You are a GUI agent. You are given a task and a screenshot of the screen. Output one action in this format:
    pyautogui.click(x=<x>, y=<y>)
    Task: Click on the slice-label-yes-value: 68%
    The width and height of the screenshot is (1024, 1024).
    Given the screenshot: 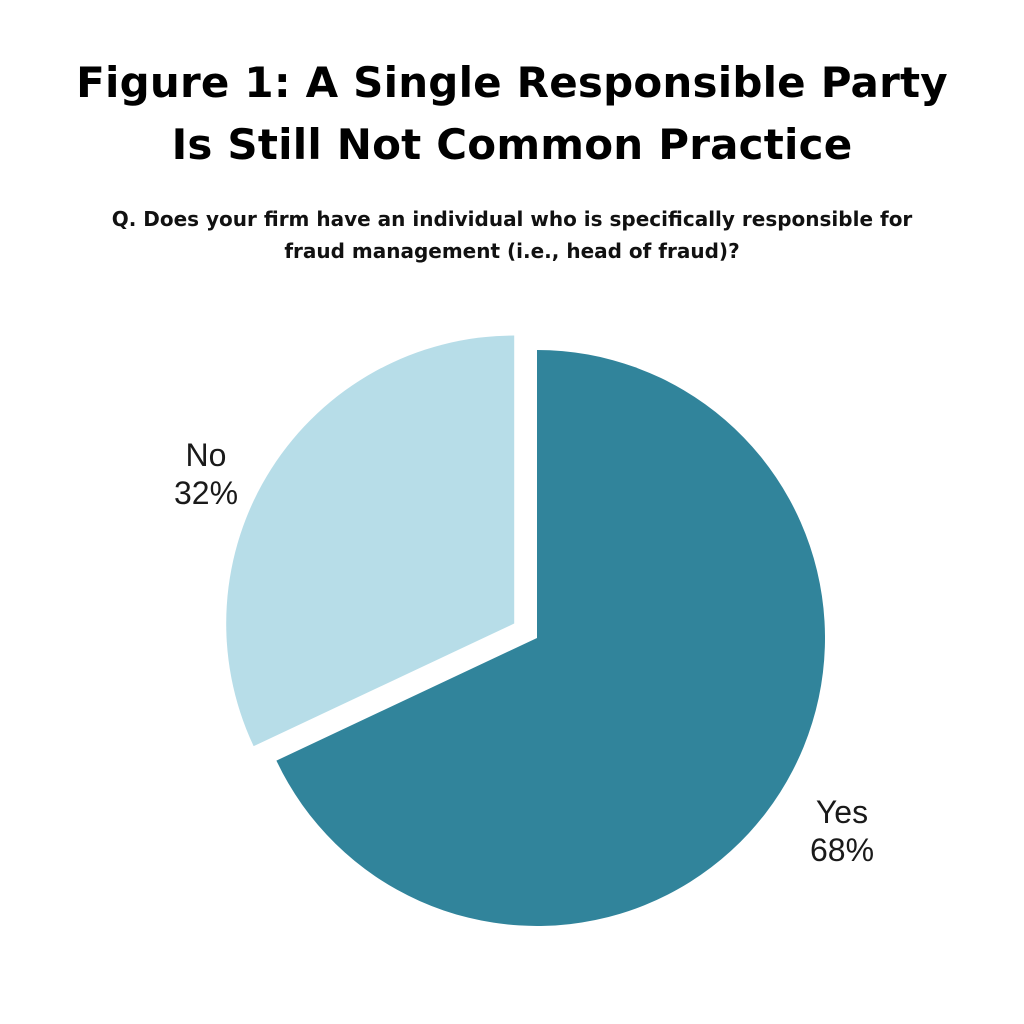 What is the action you would take?
    pyautogui.click(x=842, y=850)
    